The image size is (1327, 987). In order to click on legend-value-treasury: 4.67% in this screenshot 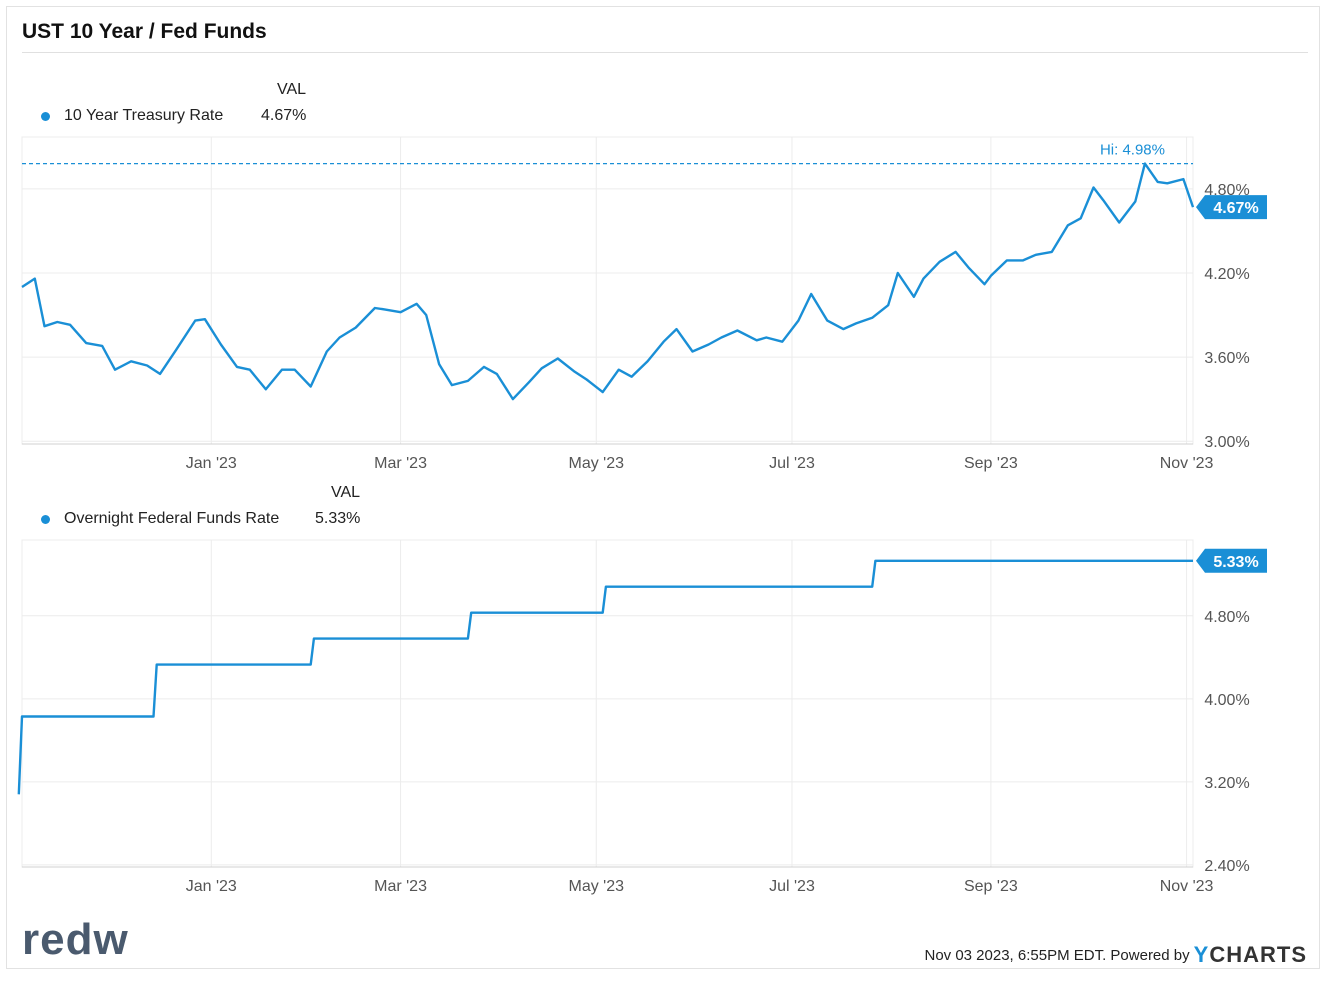, I will do `click(284, 115)`.